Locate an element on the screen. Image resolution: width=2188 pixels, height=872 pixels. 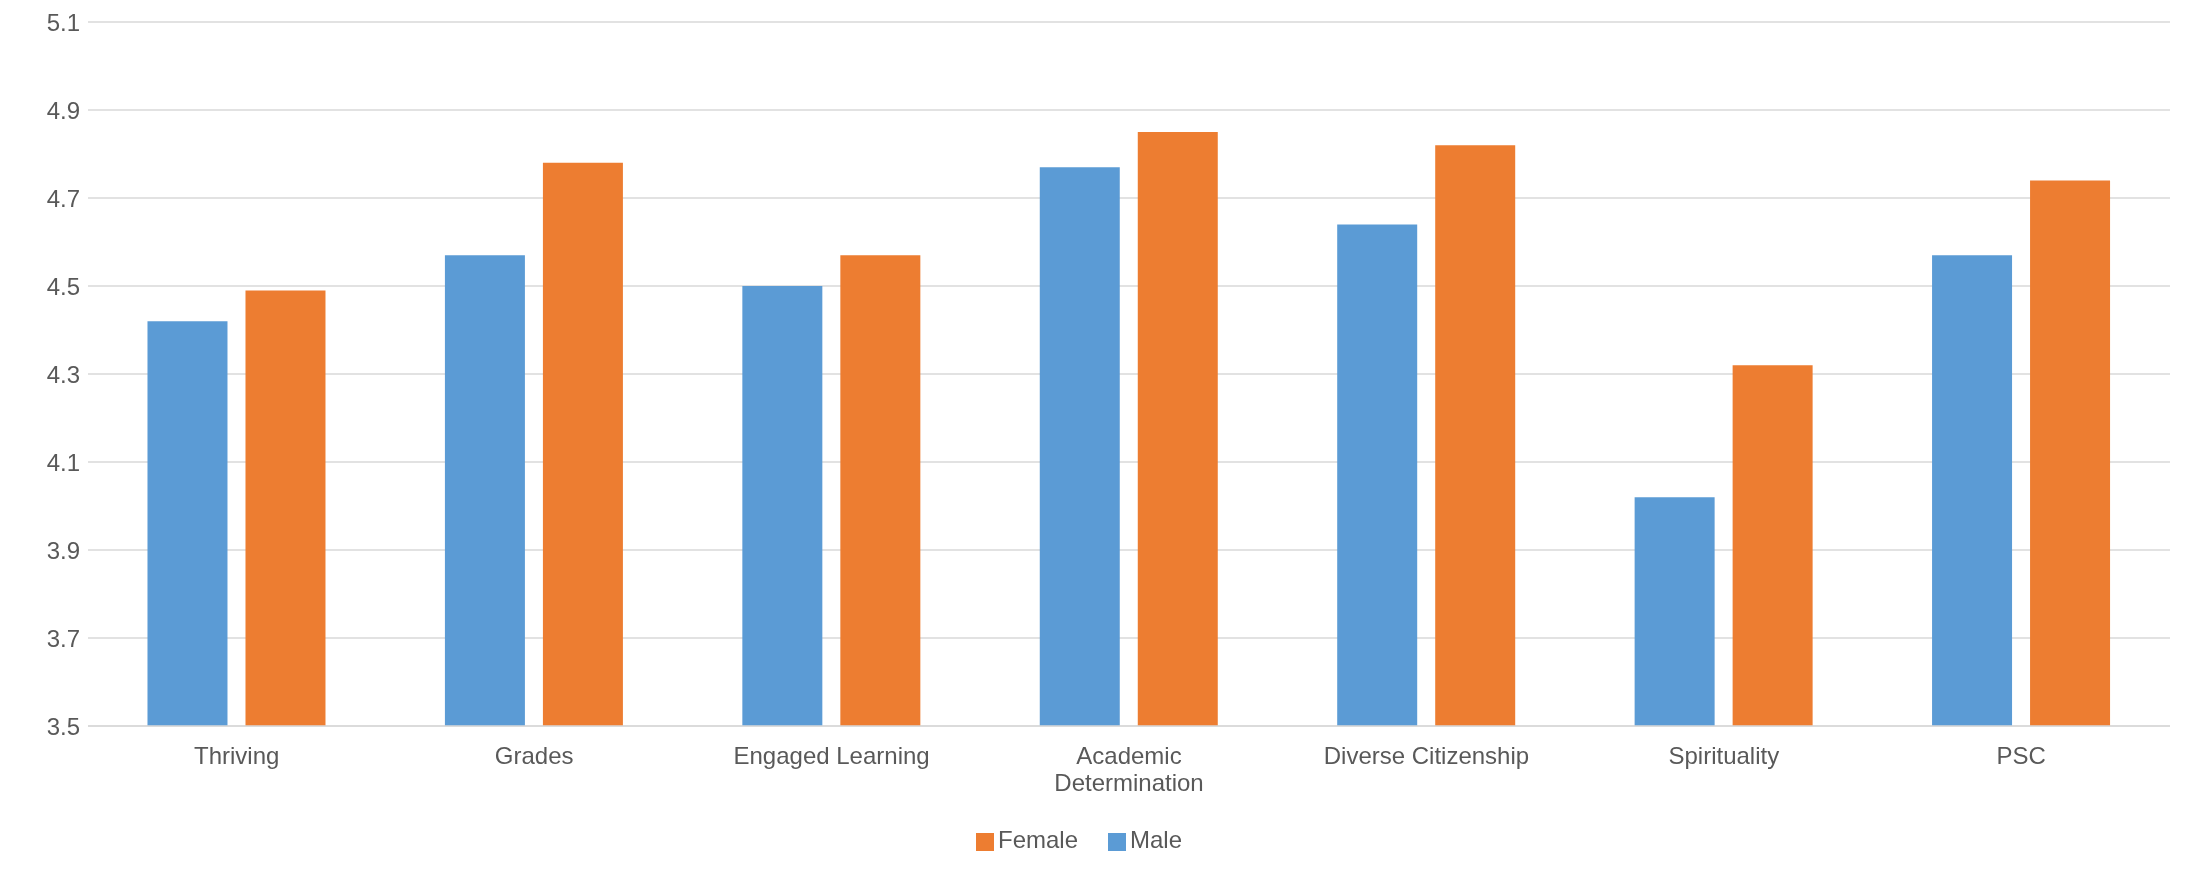
y-tick-label: 3.5 is located at coordinates (63, 726).